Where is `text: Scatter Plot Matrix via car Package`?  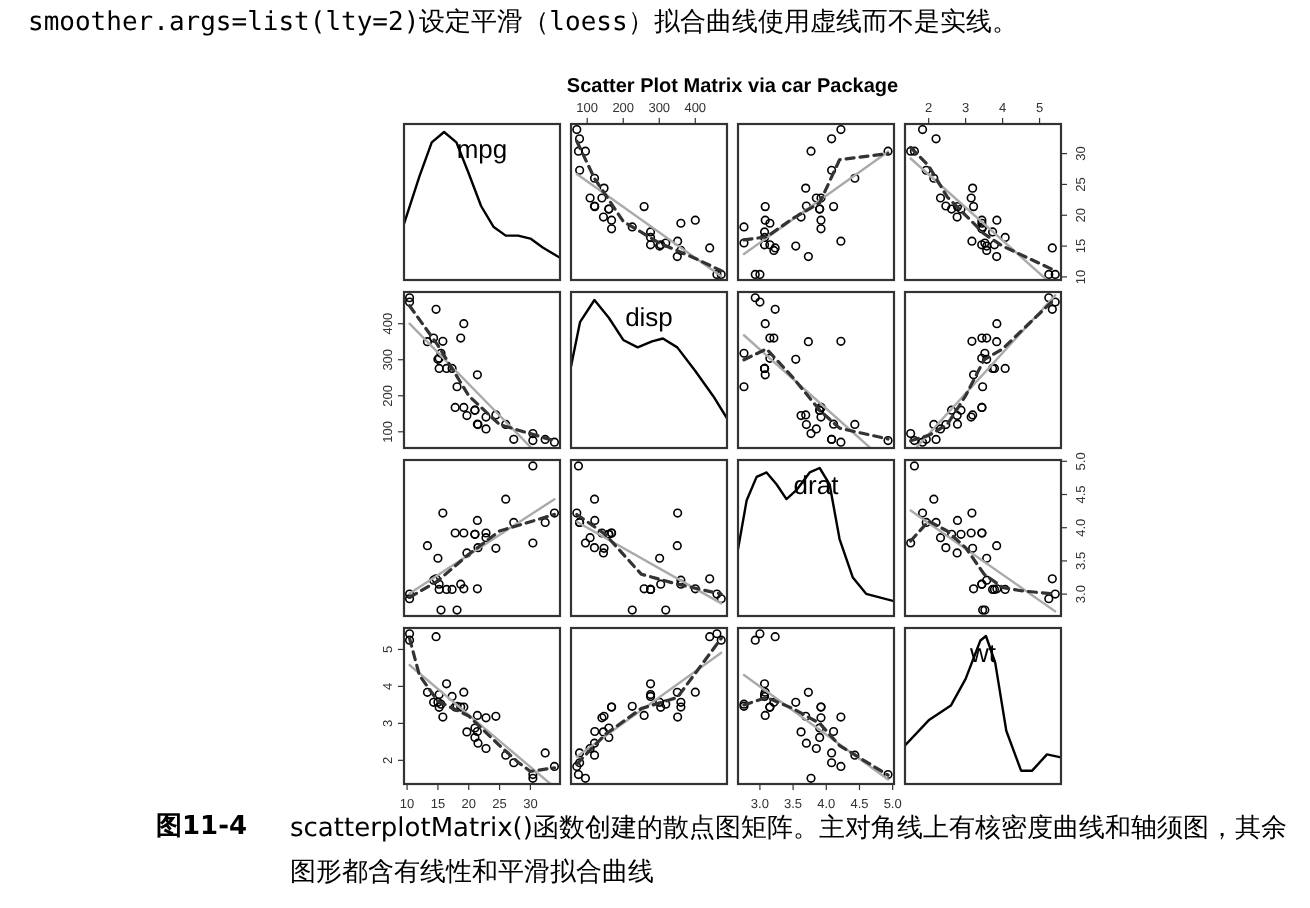 text: Scatter Plot Matrix via car Package is located at coordinates (733, 87).